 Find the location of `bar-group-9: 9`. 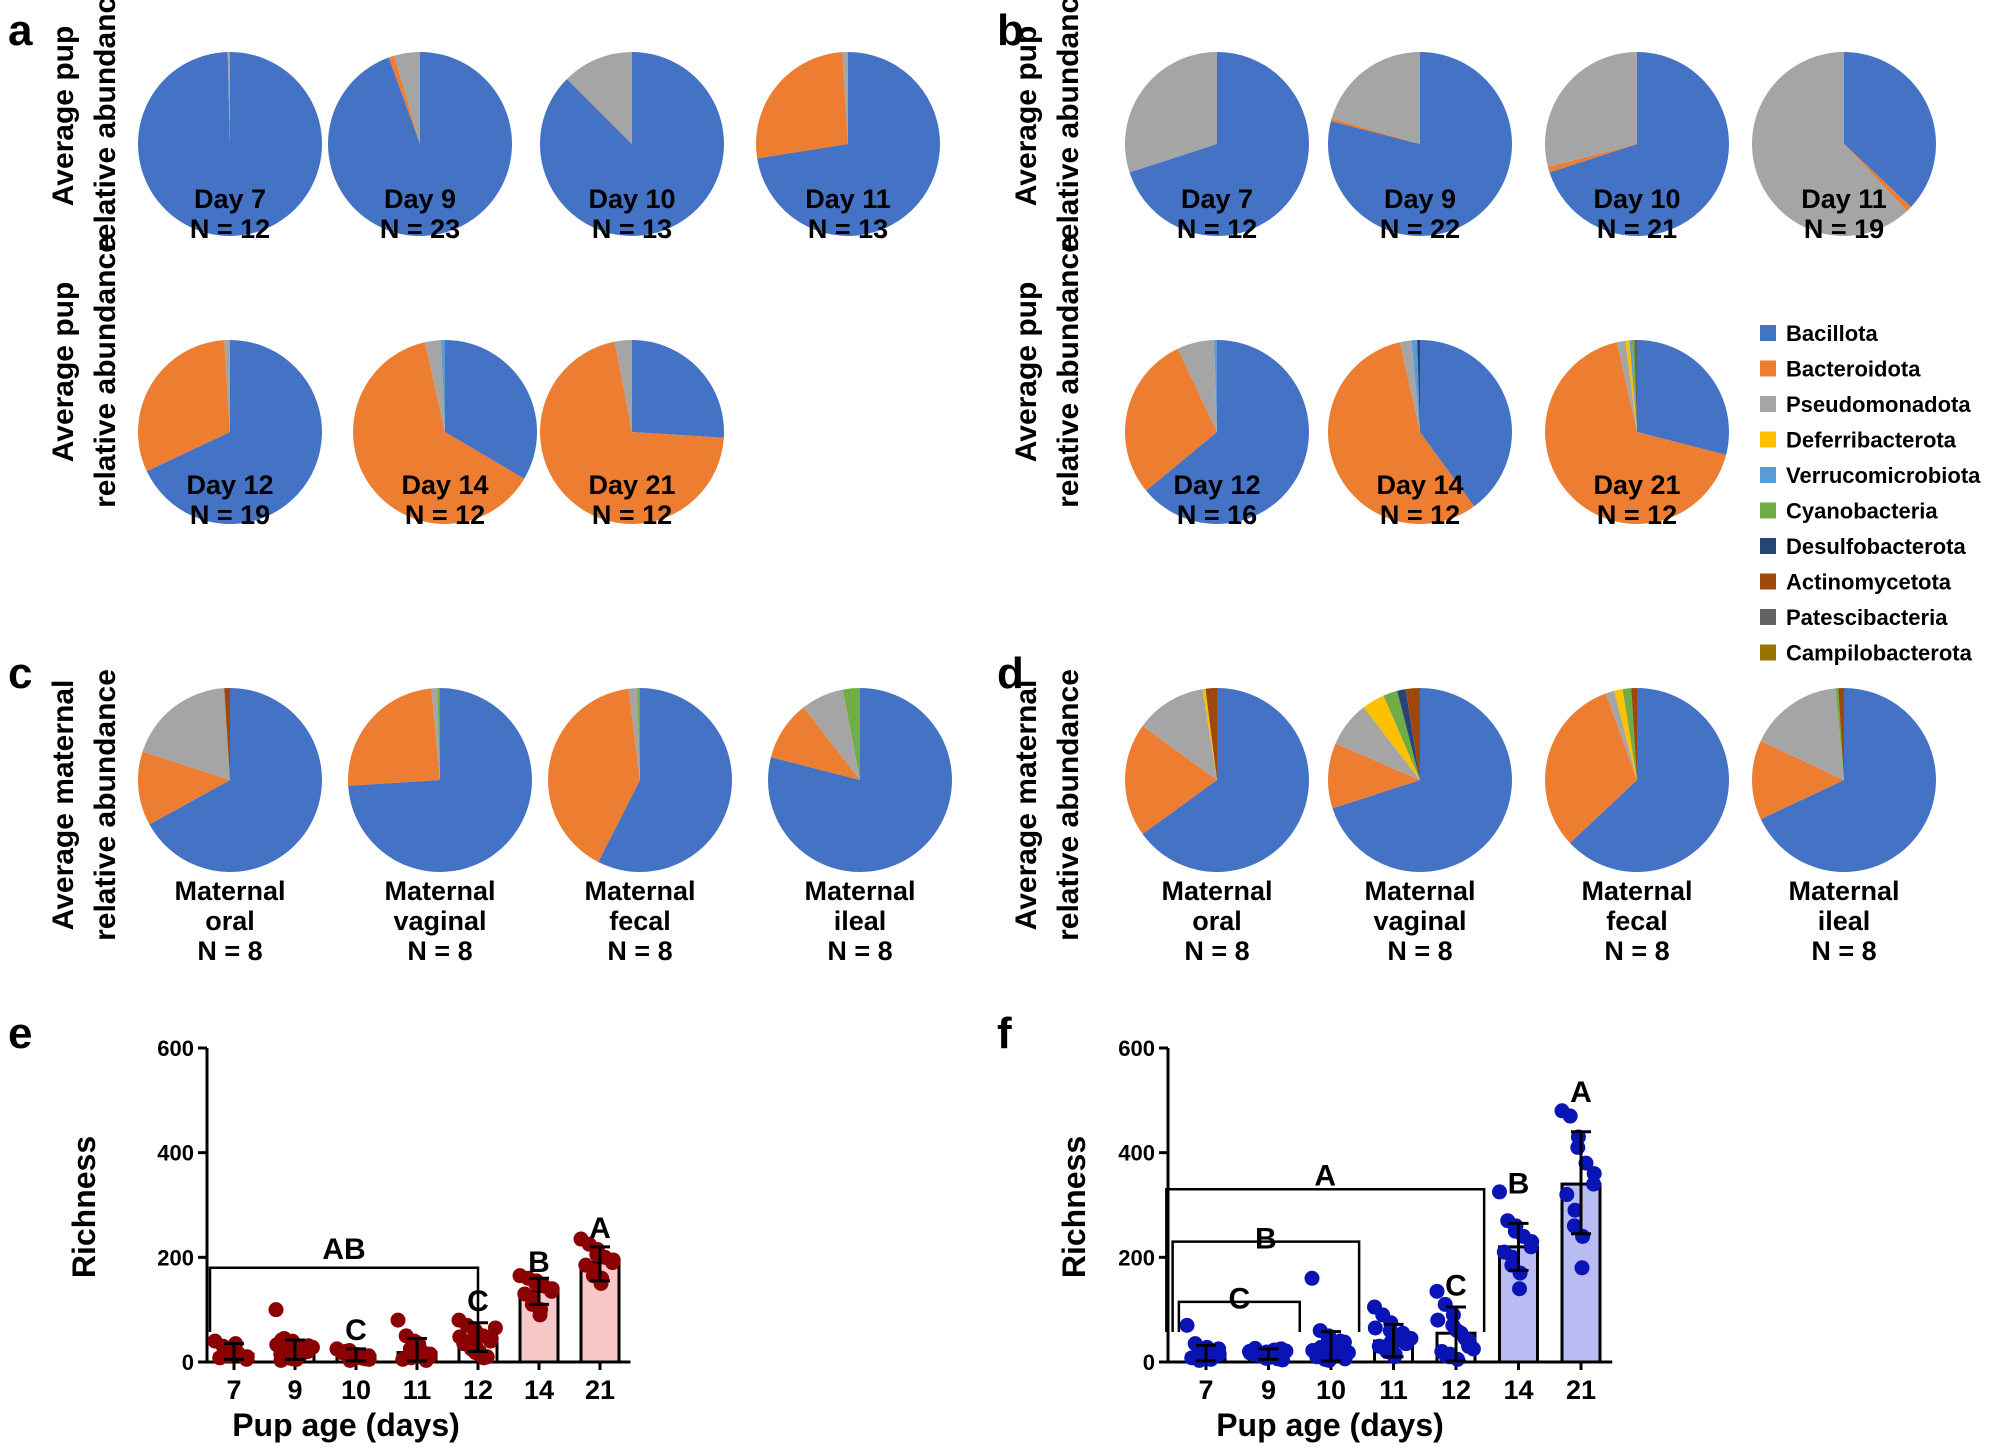

bar-group-9: 9 is located at coordinates (294, 1353).